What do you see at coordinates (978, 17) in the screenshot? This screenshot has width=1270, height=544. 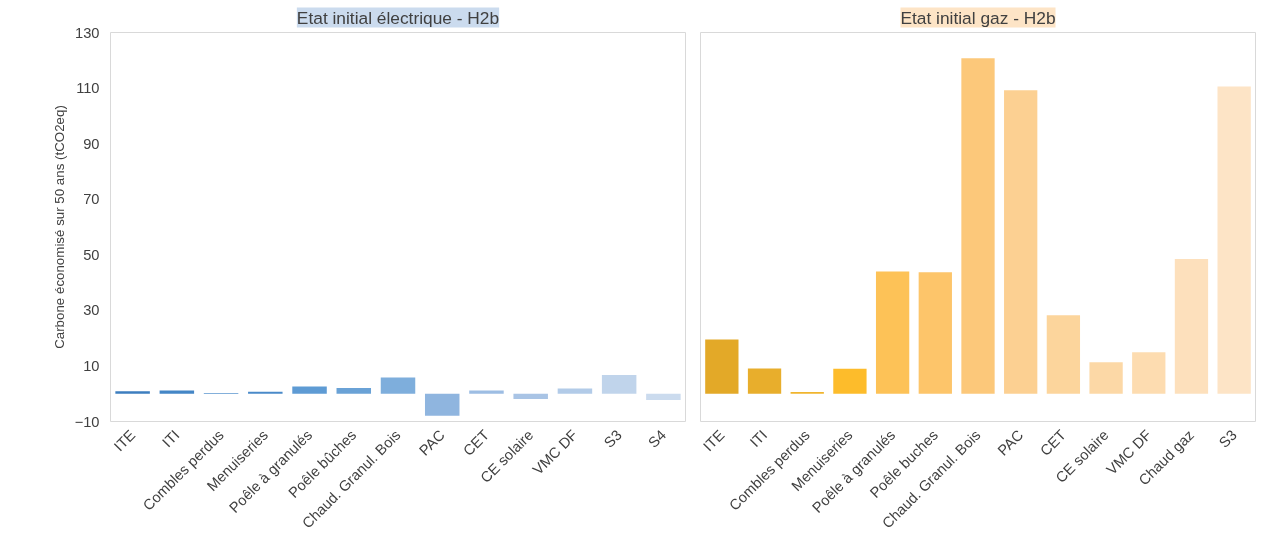 I see `chart-title: Etat initial gaz - H2b` at bounding box center [978, 17].